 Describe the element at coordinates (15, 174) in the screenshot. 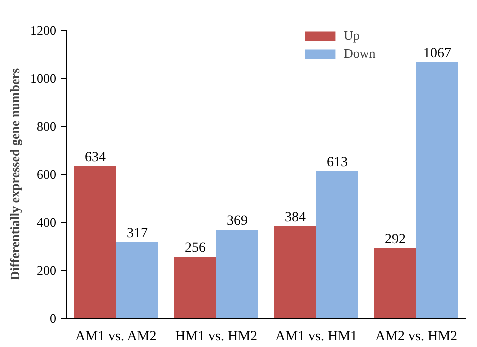

I see `y-axis-title: Differentially expressed gene numbers` at that location.